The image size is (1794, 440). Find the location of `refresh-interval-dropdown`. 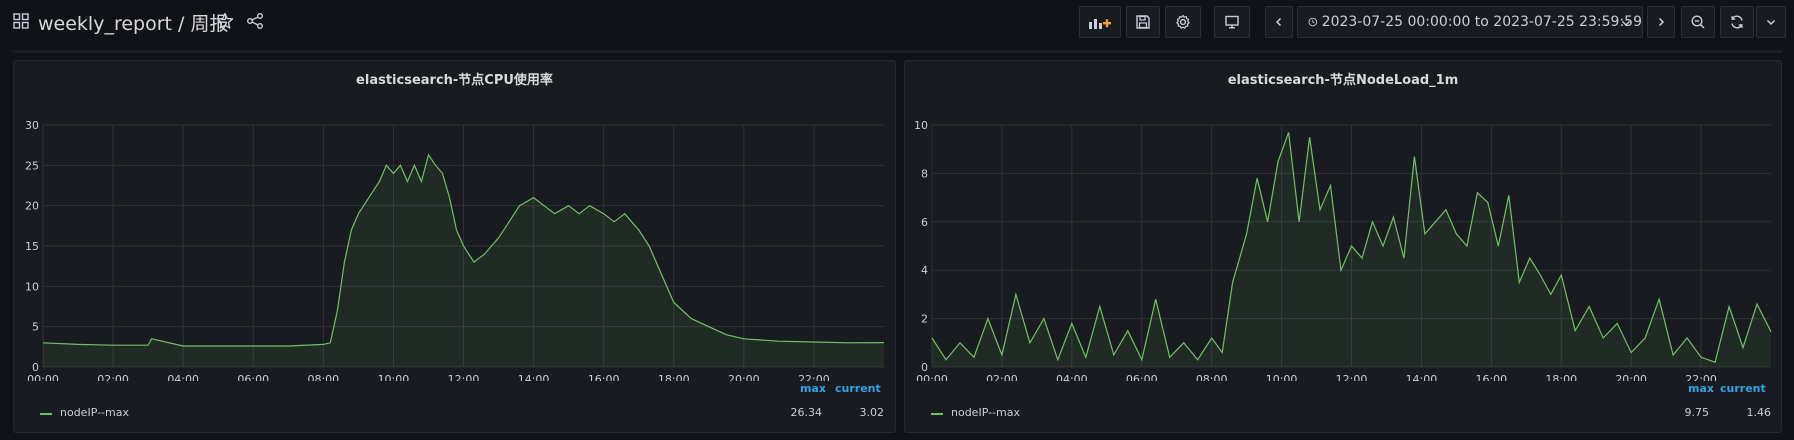

refresh-interval-dropdown is located at coordinates (1771, 22).